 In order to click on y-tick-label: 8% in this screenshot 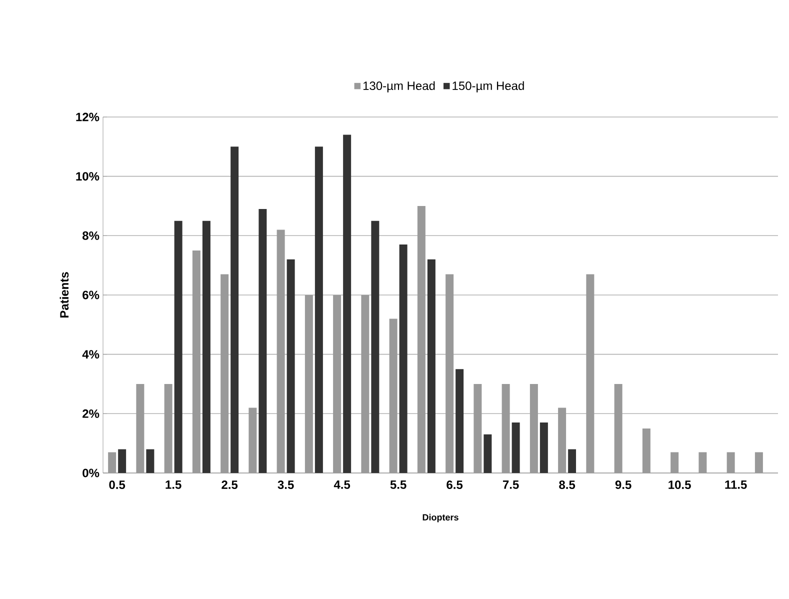, I will do `click(91, 235)`.